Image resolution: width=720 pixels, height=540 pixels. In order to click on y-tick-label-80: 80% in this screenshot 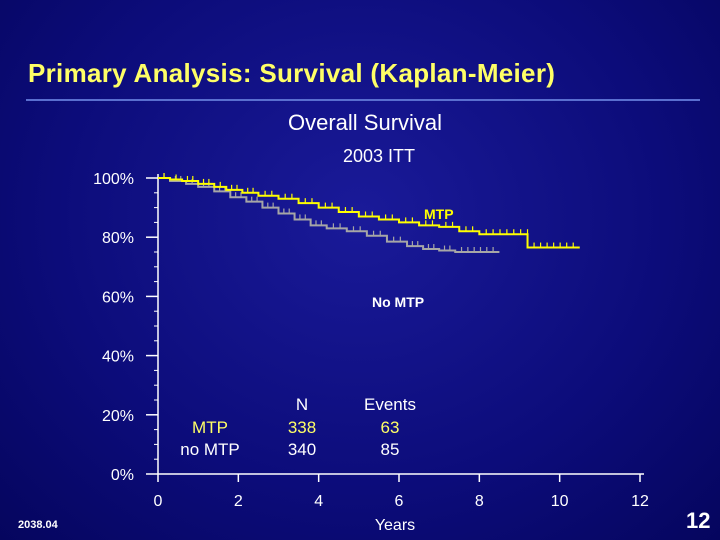, I will do `click(118, 238)`.